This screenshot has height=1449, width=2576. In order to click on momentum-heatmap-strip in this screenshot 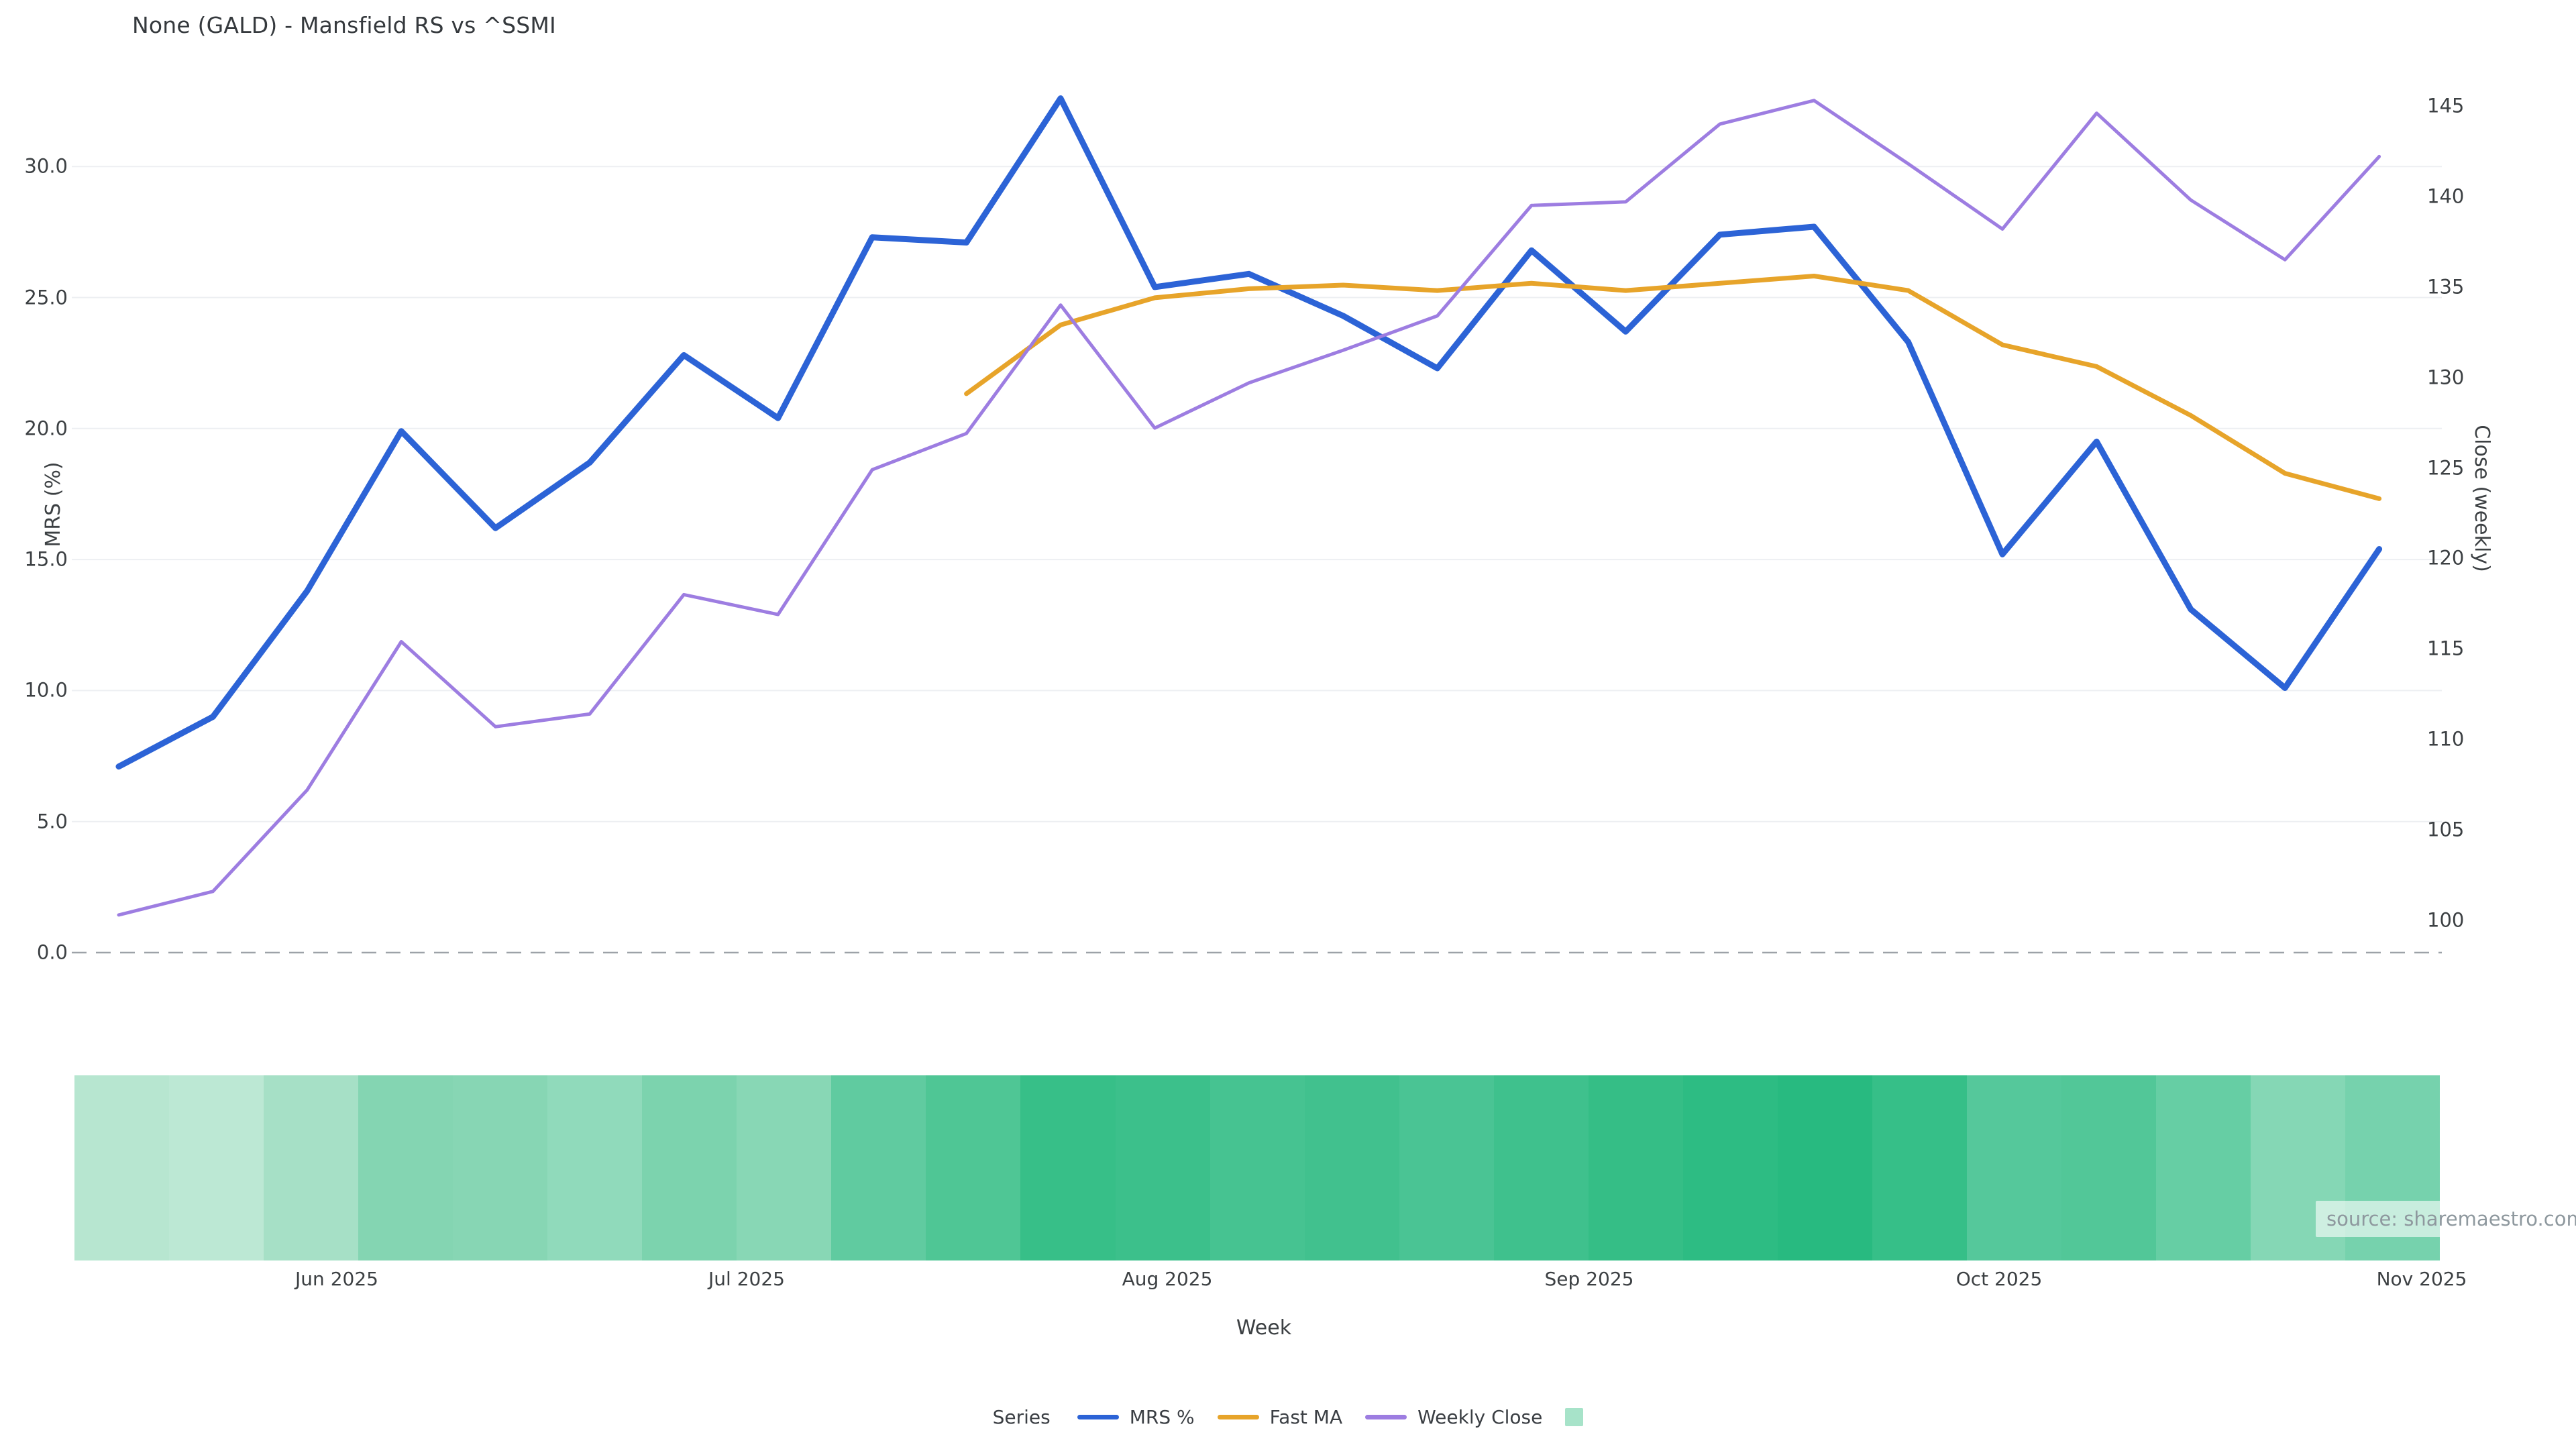, I will do `click(1257, 1167)`.